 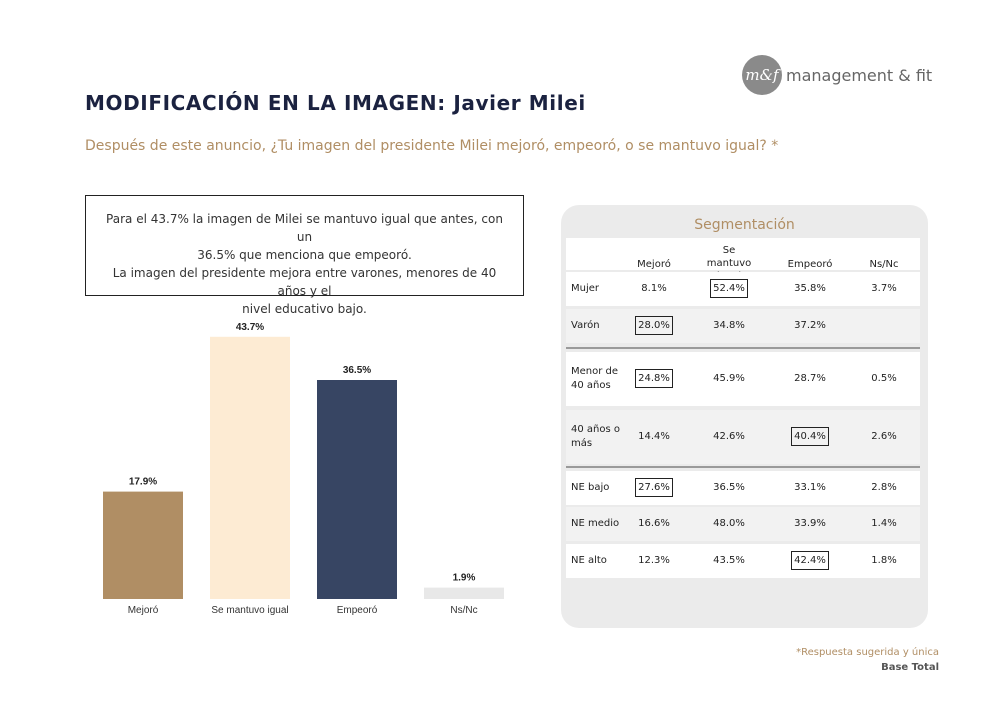 I want to click on table-cell: 33.1%, so click(x=810, y=488).